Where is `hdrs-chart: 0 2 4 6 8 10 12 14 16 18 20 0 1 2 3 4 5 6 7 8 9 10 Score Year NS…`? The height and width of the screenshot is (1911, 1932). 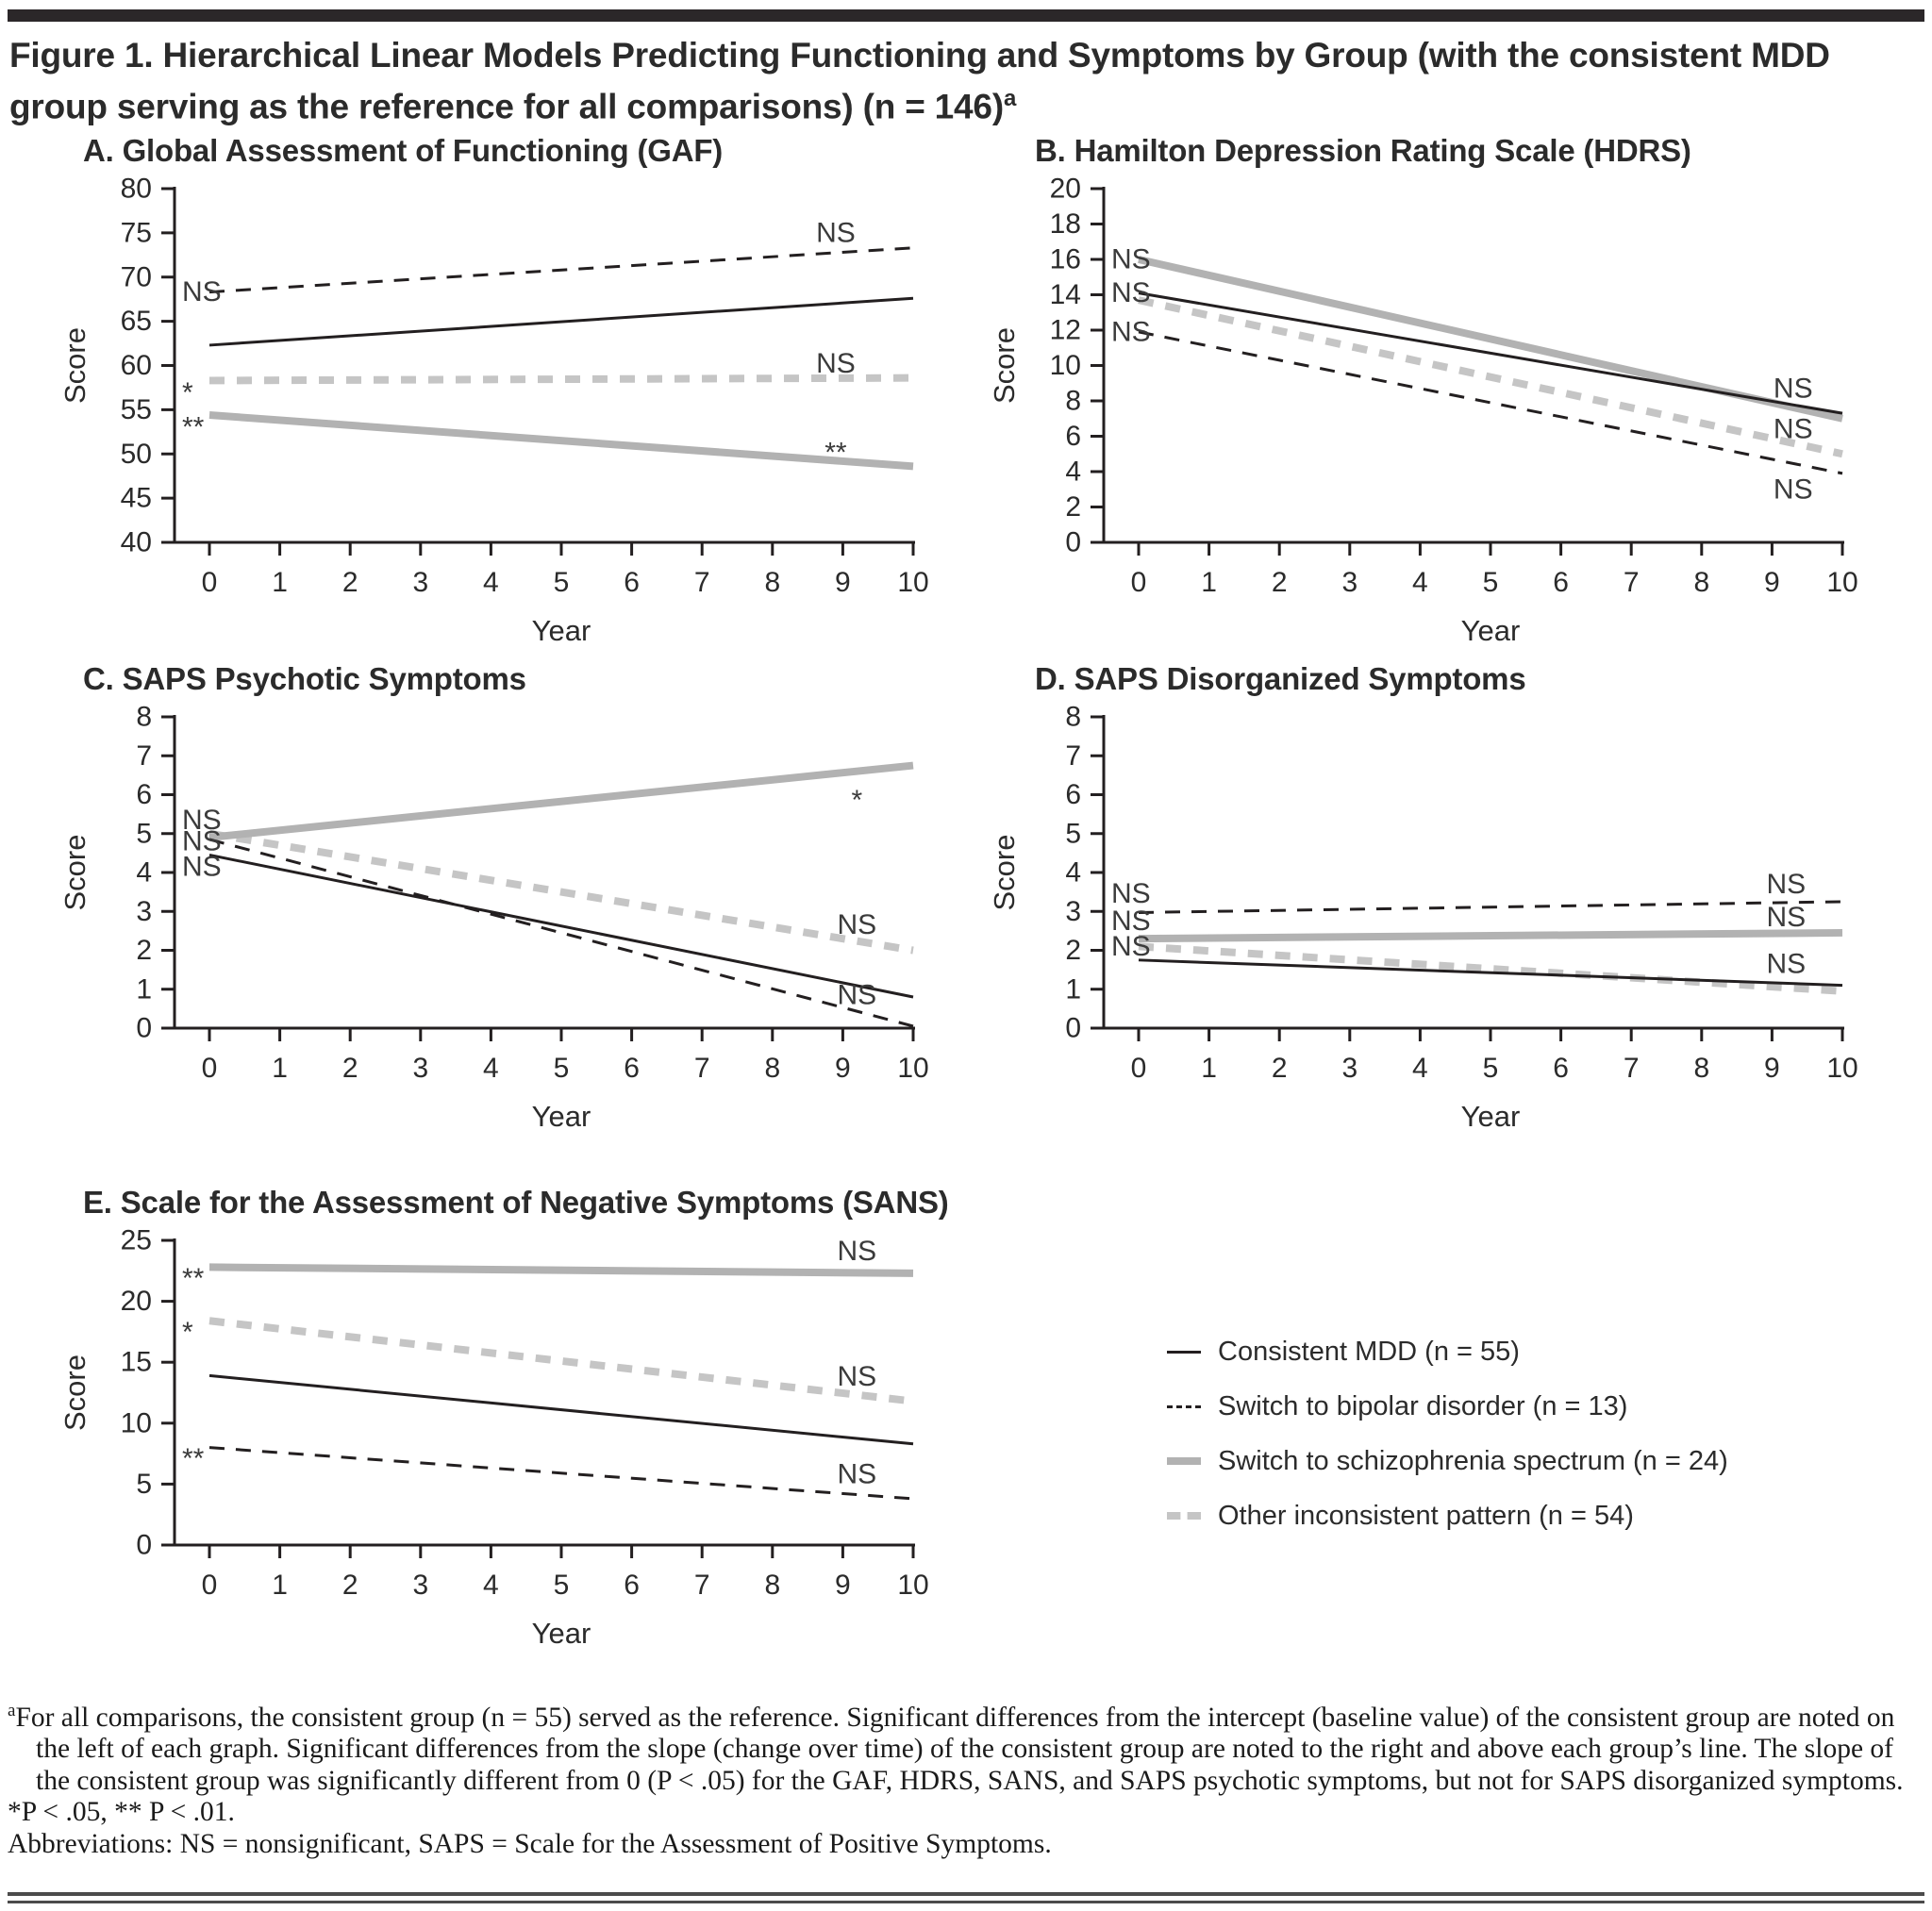
hdrs-chart: 0 2 4 6 8 10 12 14 16 18 20 0 1 2 3 4 5 6 7 8 9 10 Score Year NS… is located at coordinates (1430, 412).